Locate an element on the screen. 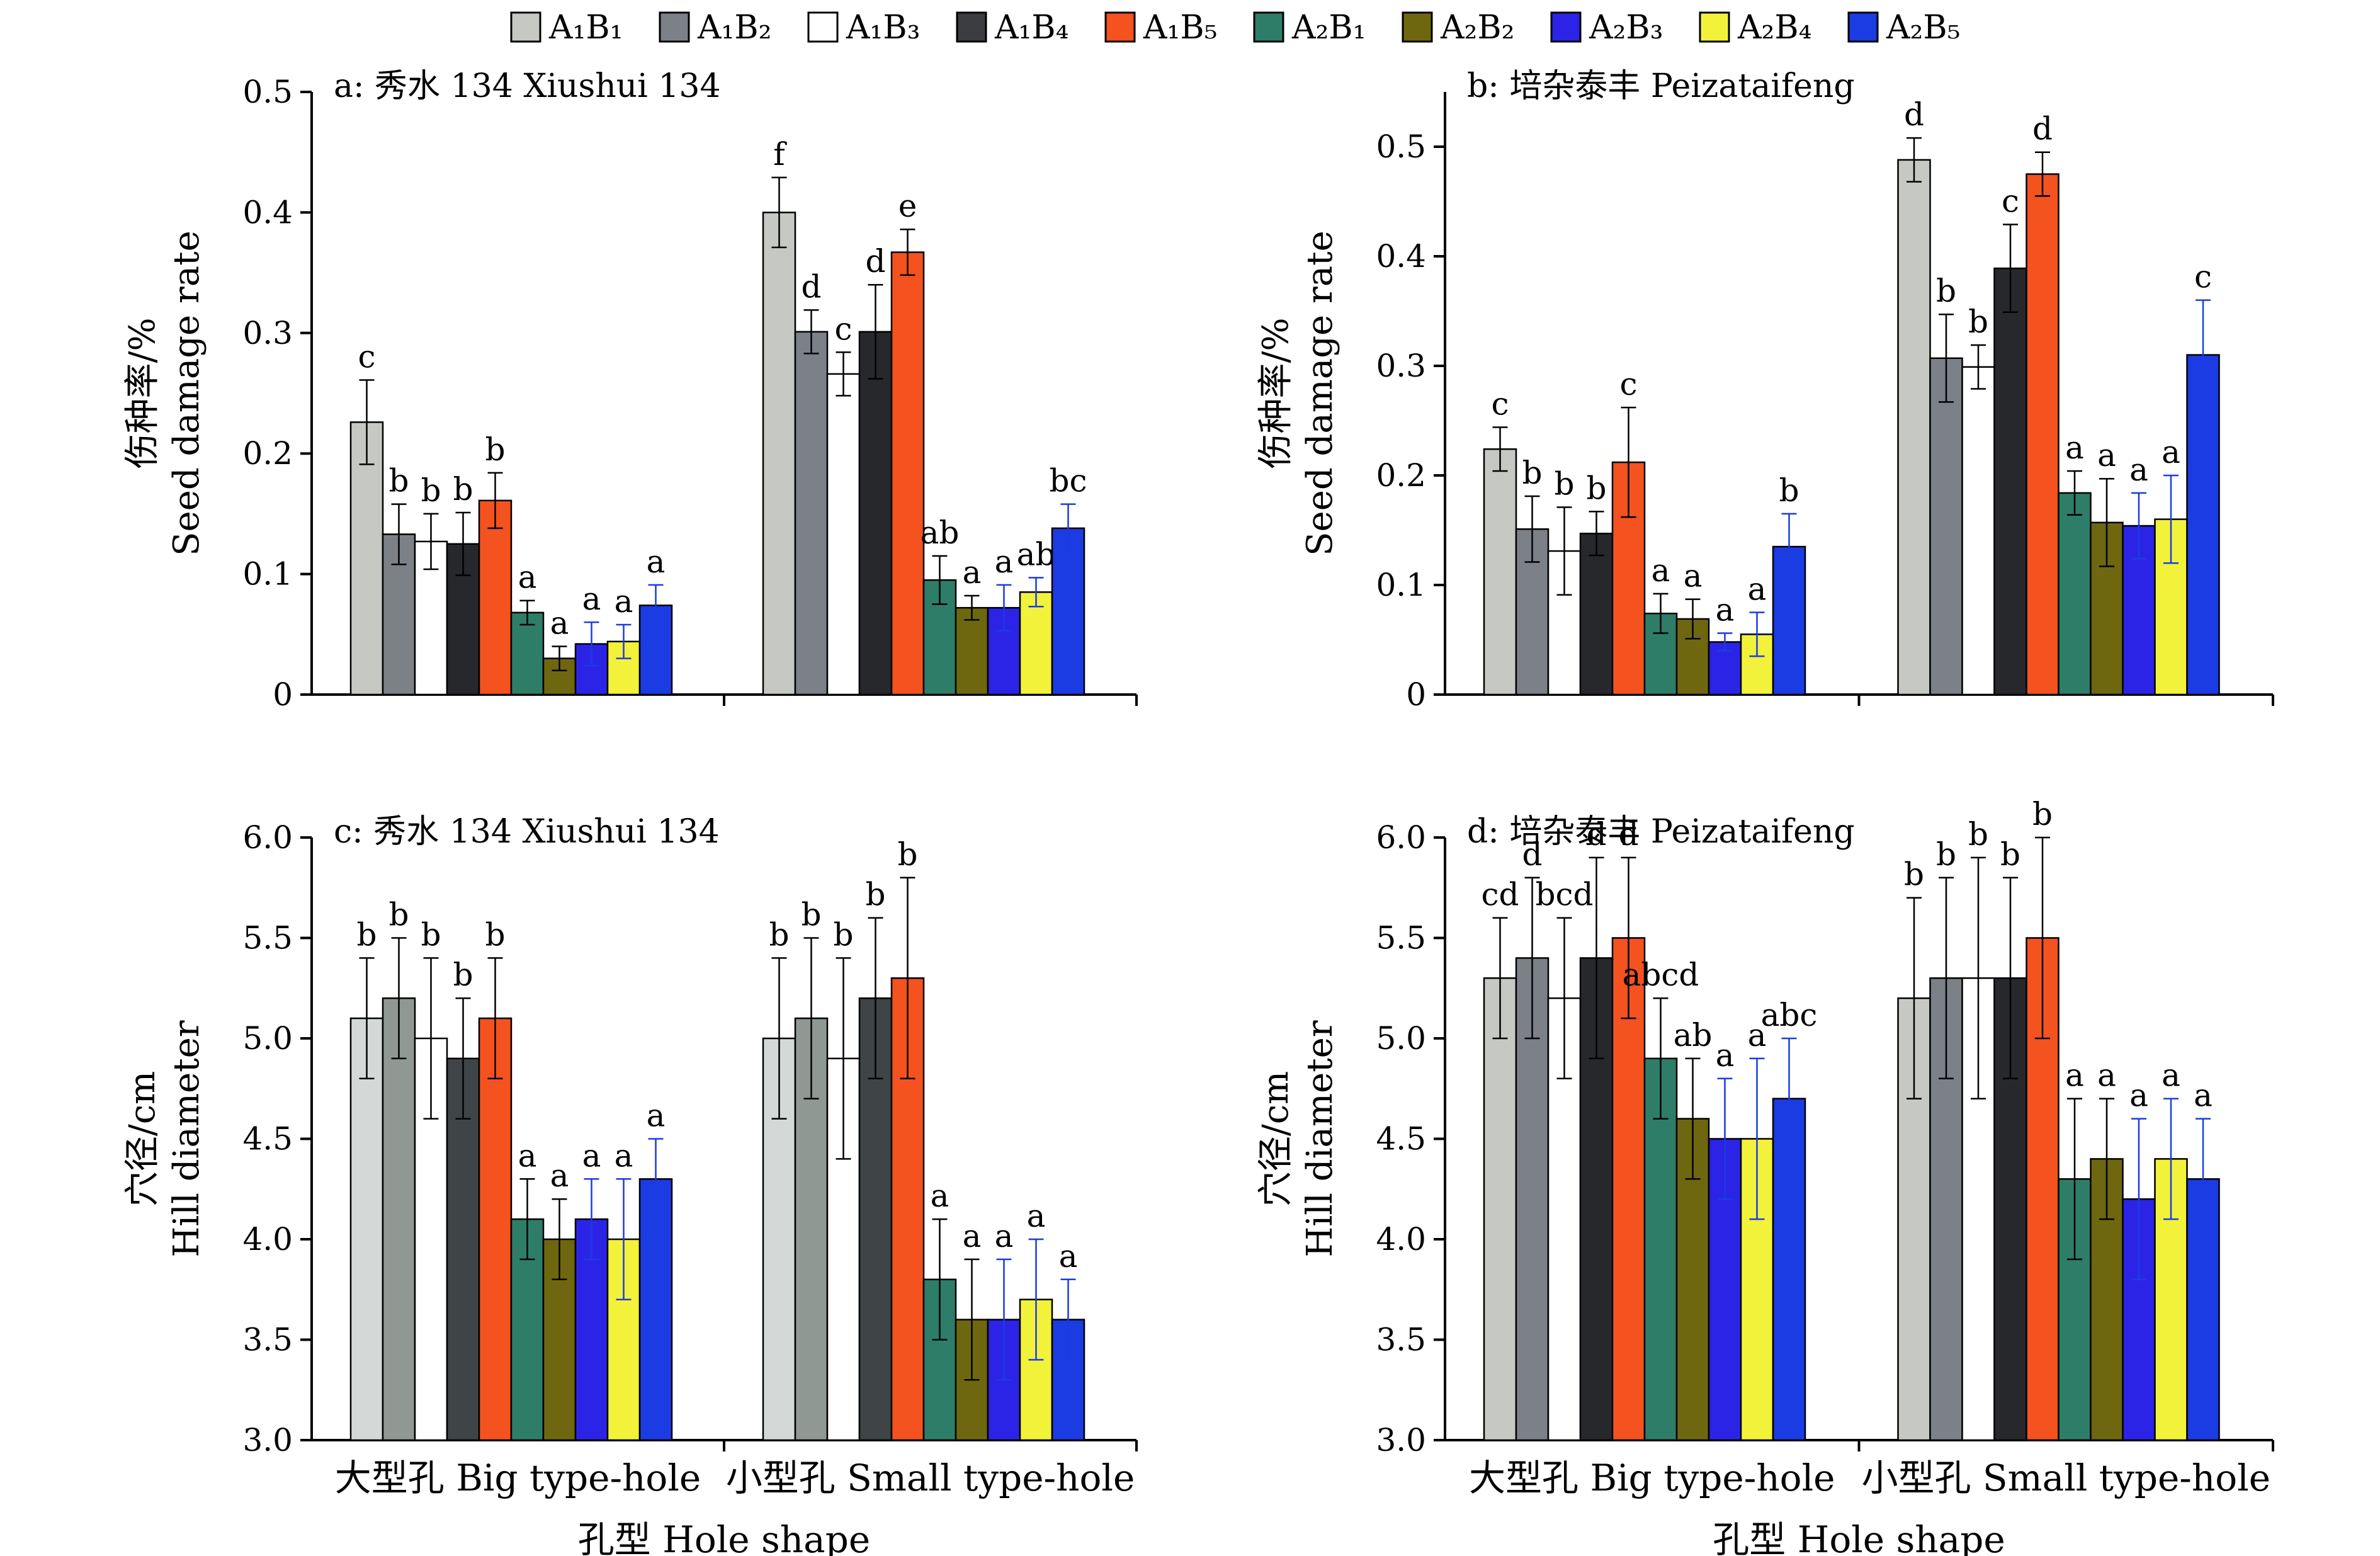 Image resolution: width=2380 pixels, height=1556 pixels. legend-label: A₁B₁ is located at coordinates (585, 28).